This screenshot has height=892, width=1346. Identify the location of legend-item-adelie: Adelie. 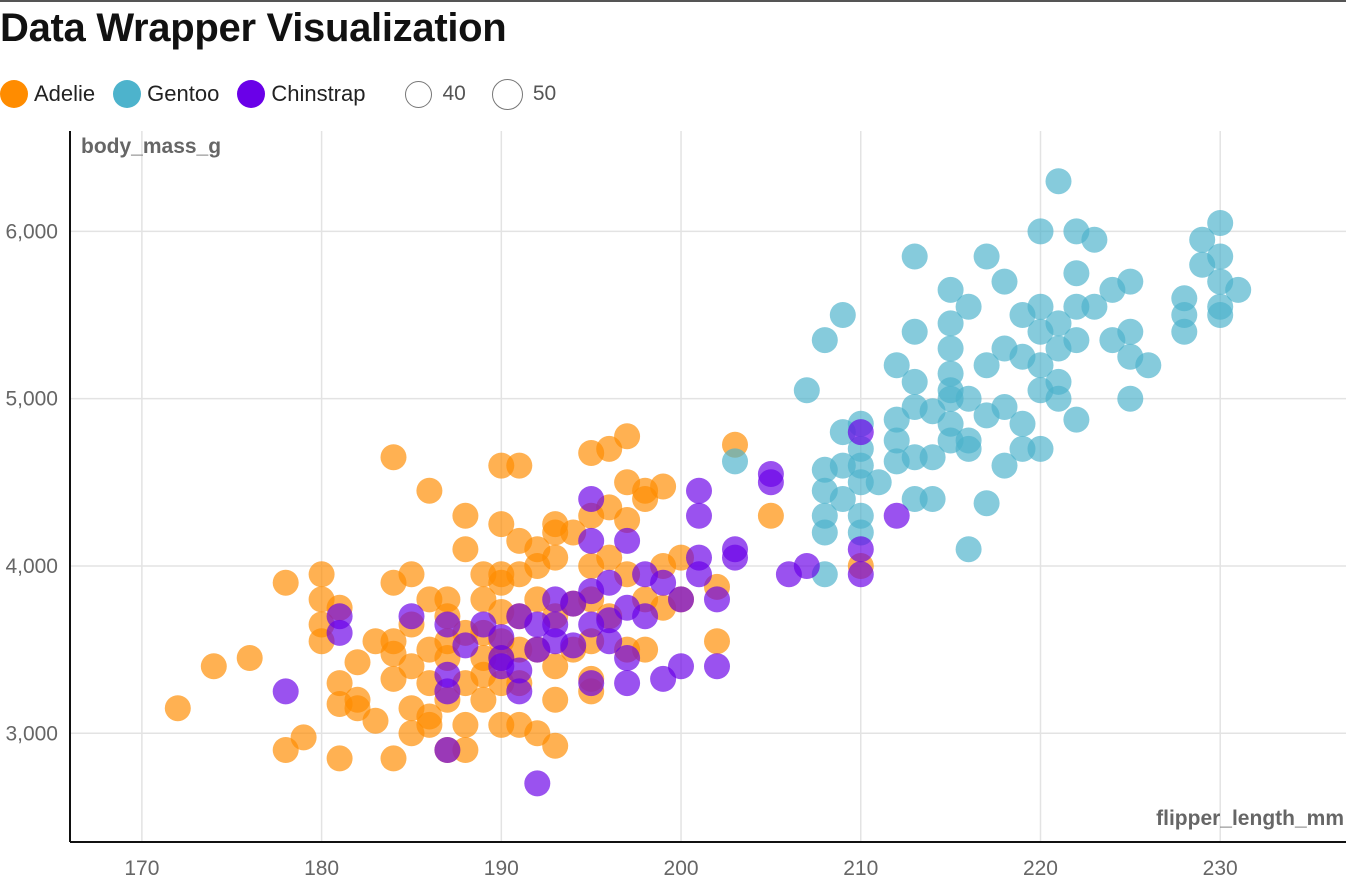
(47, 94).